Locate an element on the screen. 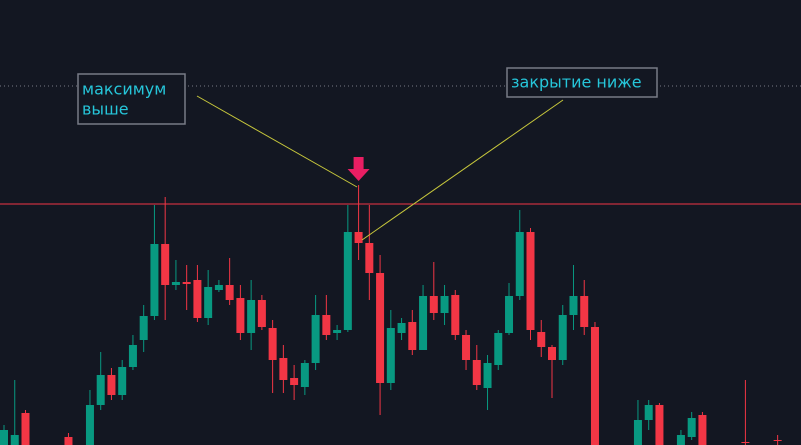  annotation-text: выше is located at coordinates (105, 109).